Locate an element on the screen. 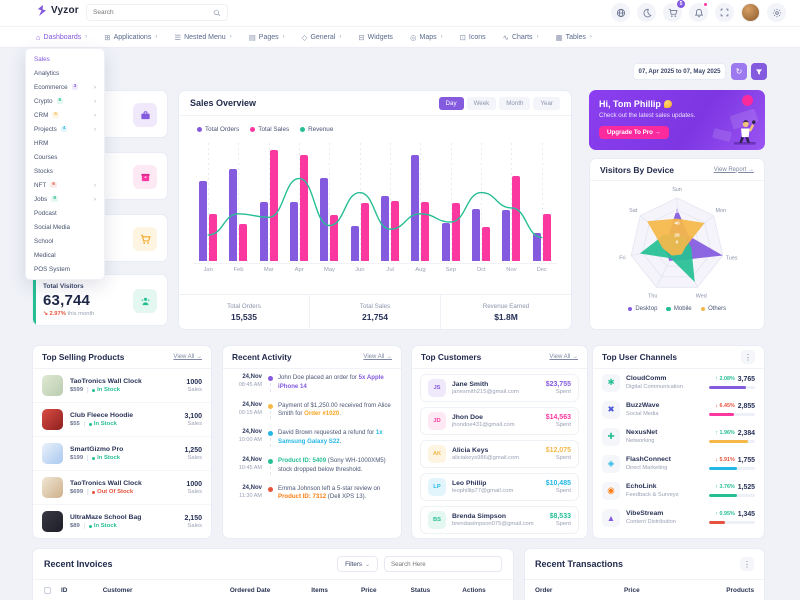  dropdown-item: Sales is located at coordinates (65, 59).